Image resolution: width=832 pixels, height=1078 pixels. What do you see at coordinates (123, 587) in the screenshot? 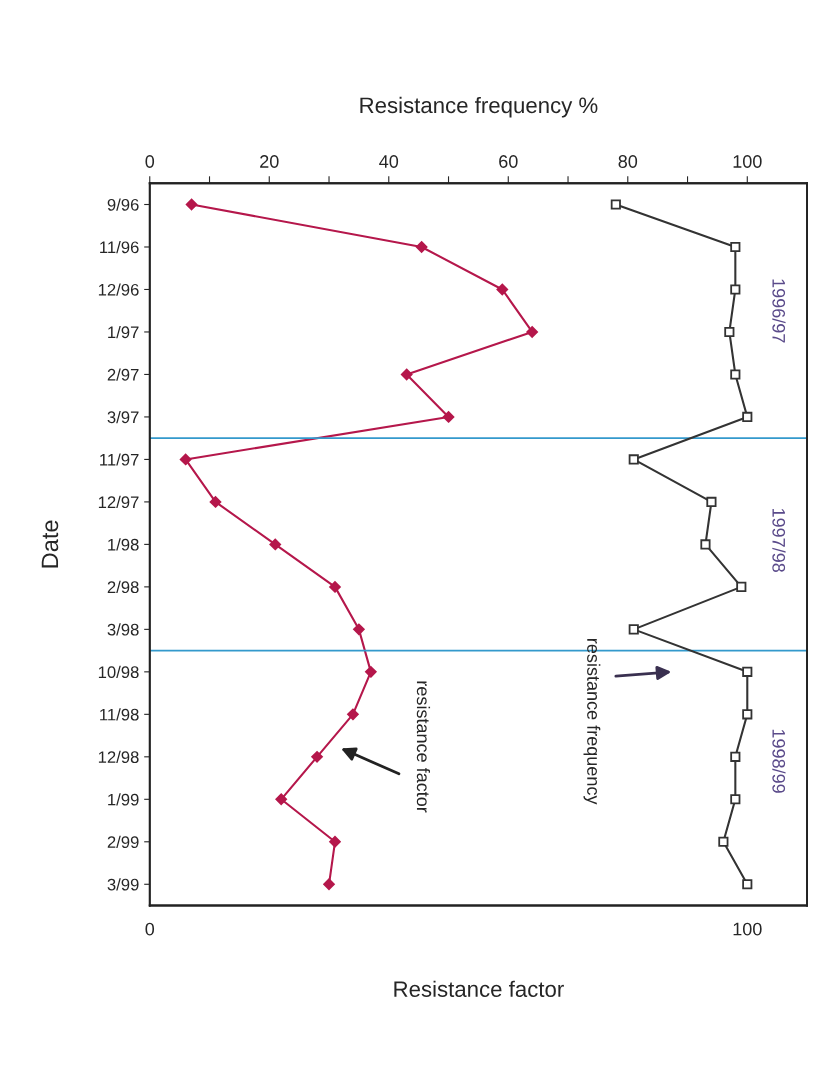
I see `y-tick-label: 2/98` at bounding box center [123, 587].